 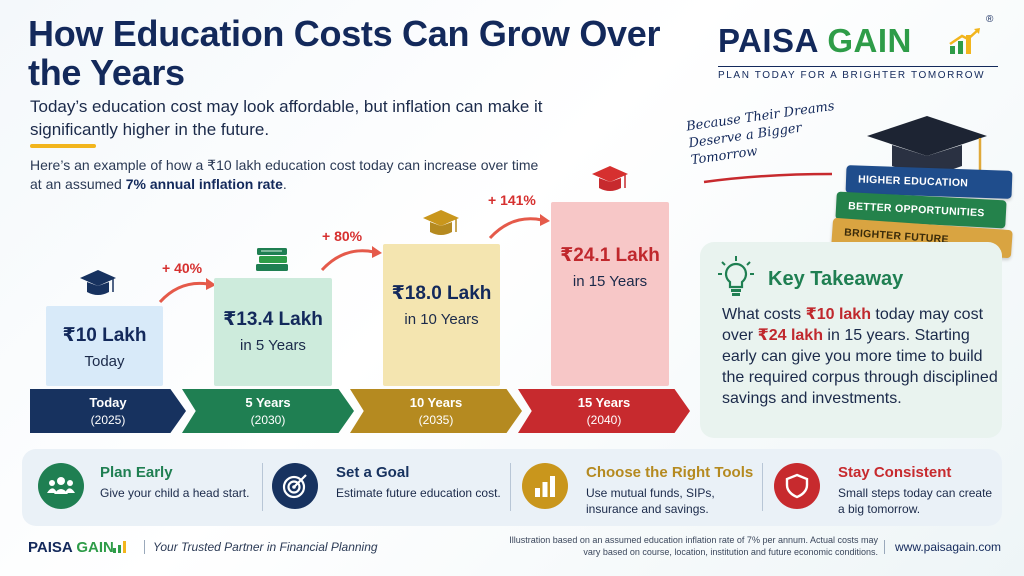 I want to click on timeline-year: (2030), so click(x=268, y=420).